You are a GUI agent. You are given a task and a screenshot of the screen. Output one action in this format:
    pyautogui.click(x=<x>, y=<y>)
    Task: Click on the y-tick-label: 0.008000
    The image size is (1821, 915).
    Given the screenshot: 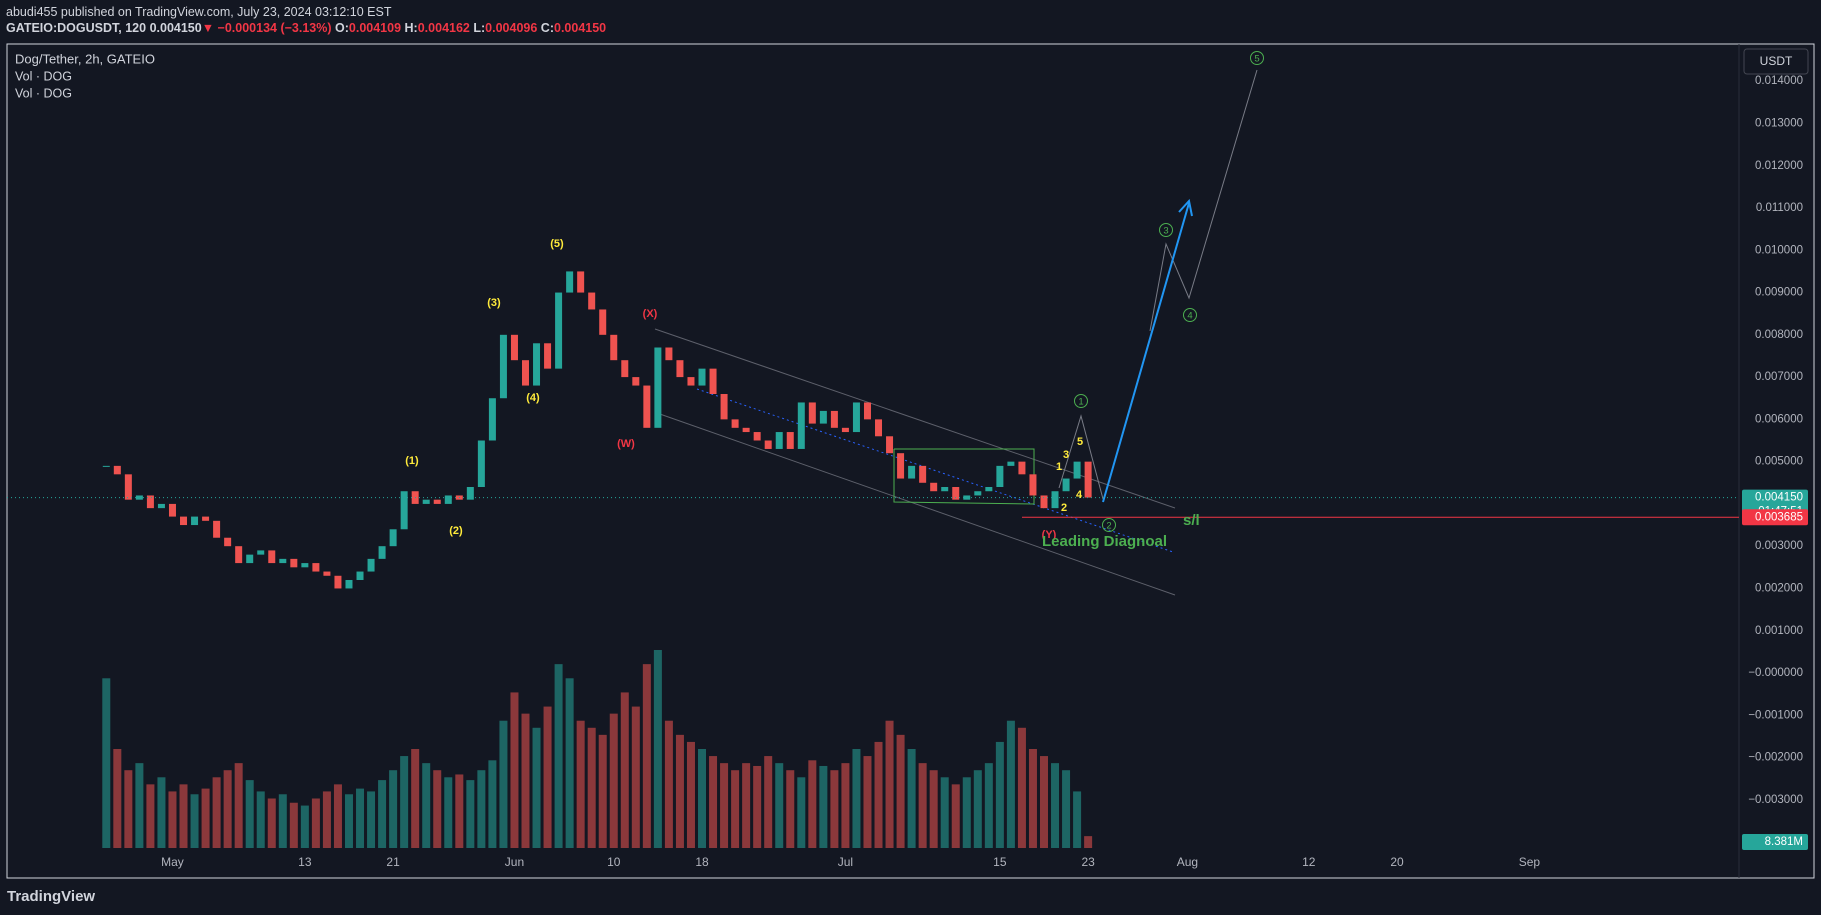 What is the action you would take?
    pyautogui.click(x=1779, y=335)
    